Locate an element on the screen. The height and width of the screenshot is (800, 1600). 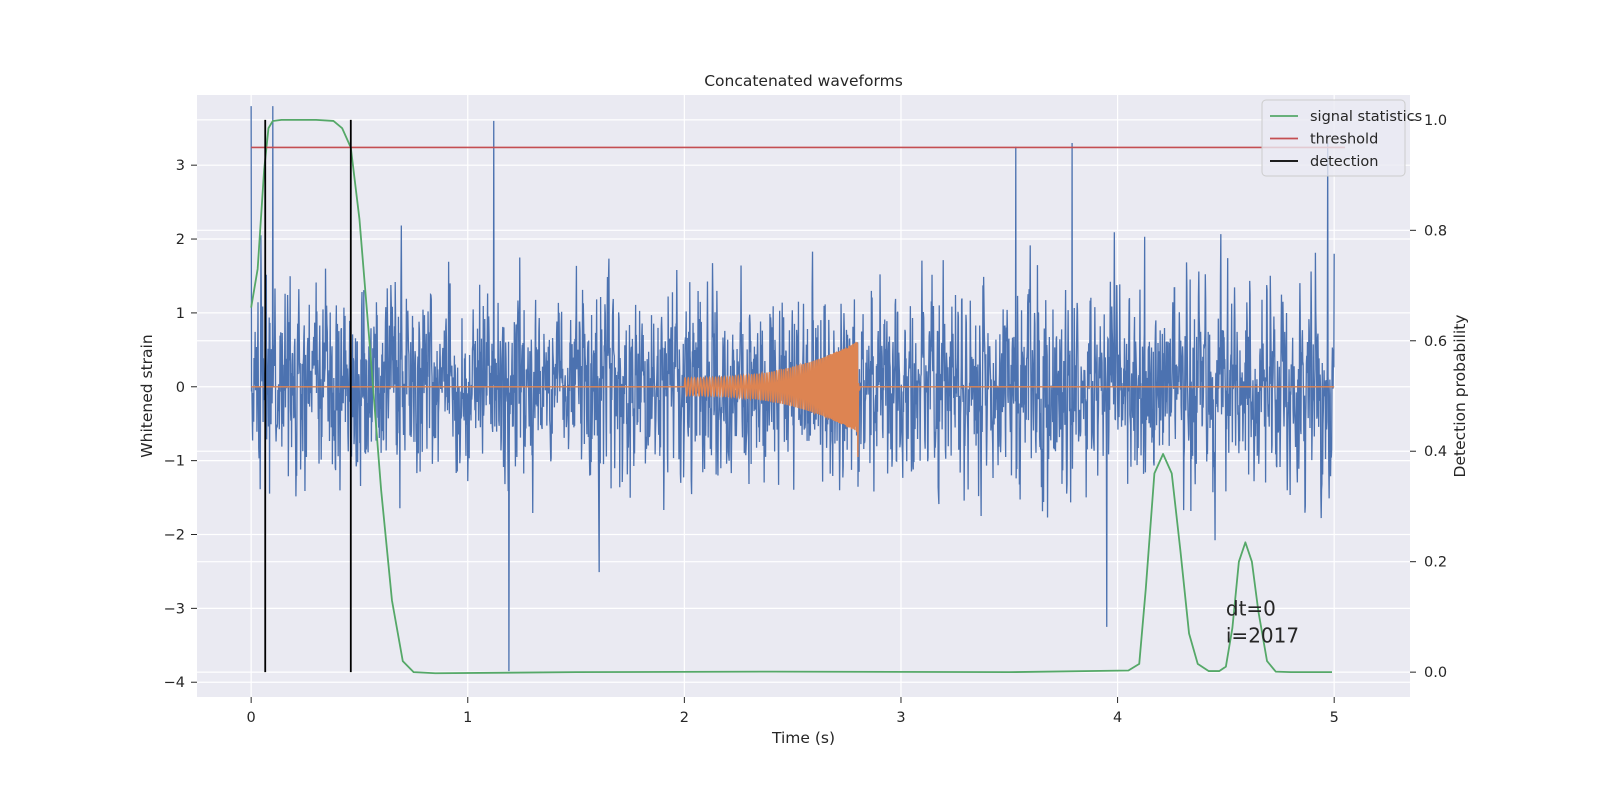
y-tick-label: 3 is located at coordinates (180, 166).